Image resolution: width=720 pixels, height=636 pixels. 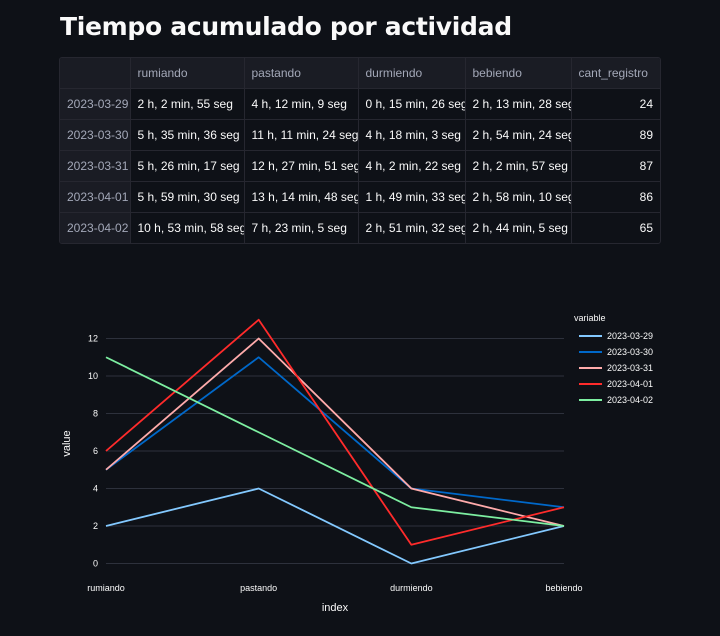 What do you see at coordinates (411, 588) in the screenshot?
I see `x-tick-label: durmiendo` at bounding box center [411, 588].